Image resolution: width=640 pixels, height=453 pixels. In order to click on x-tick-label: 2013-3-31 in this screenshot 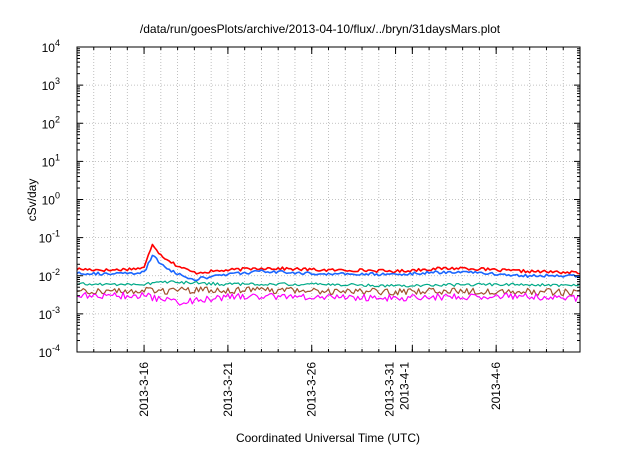, I will do `click(390, 389)`.